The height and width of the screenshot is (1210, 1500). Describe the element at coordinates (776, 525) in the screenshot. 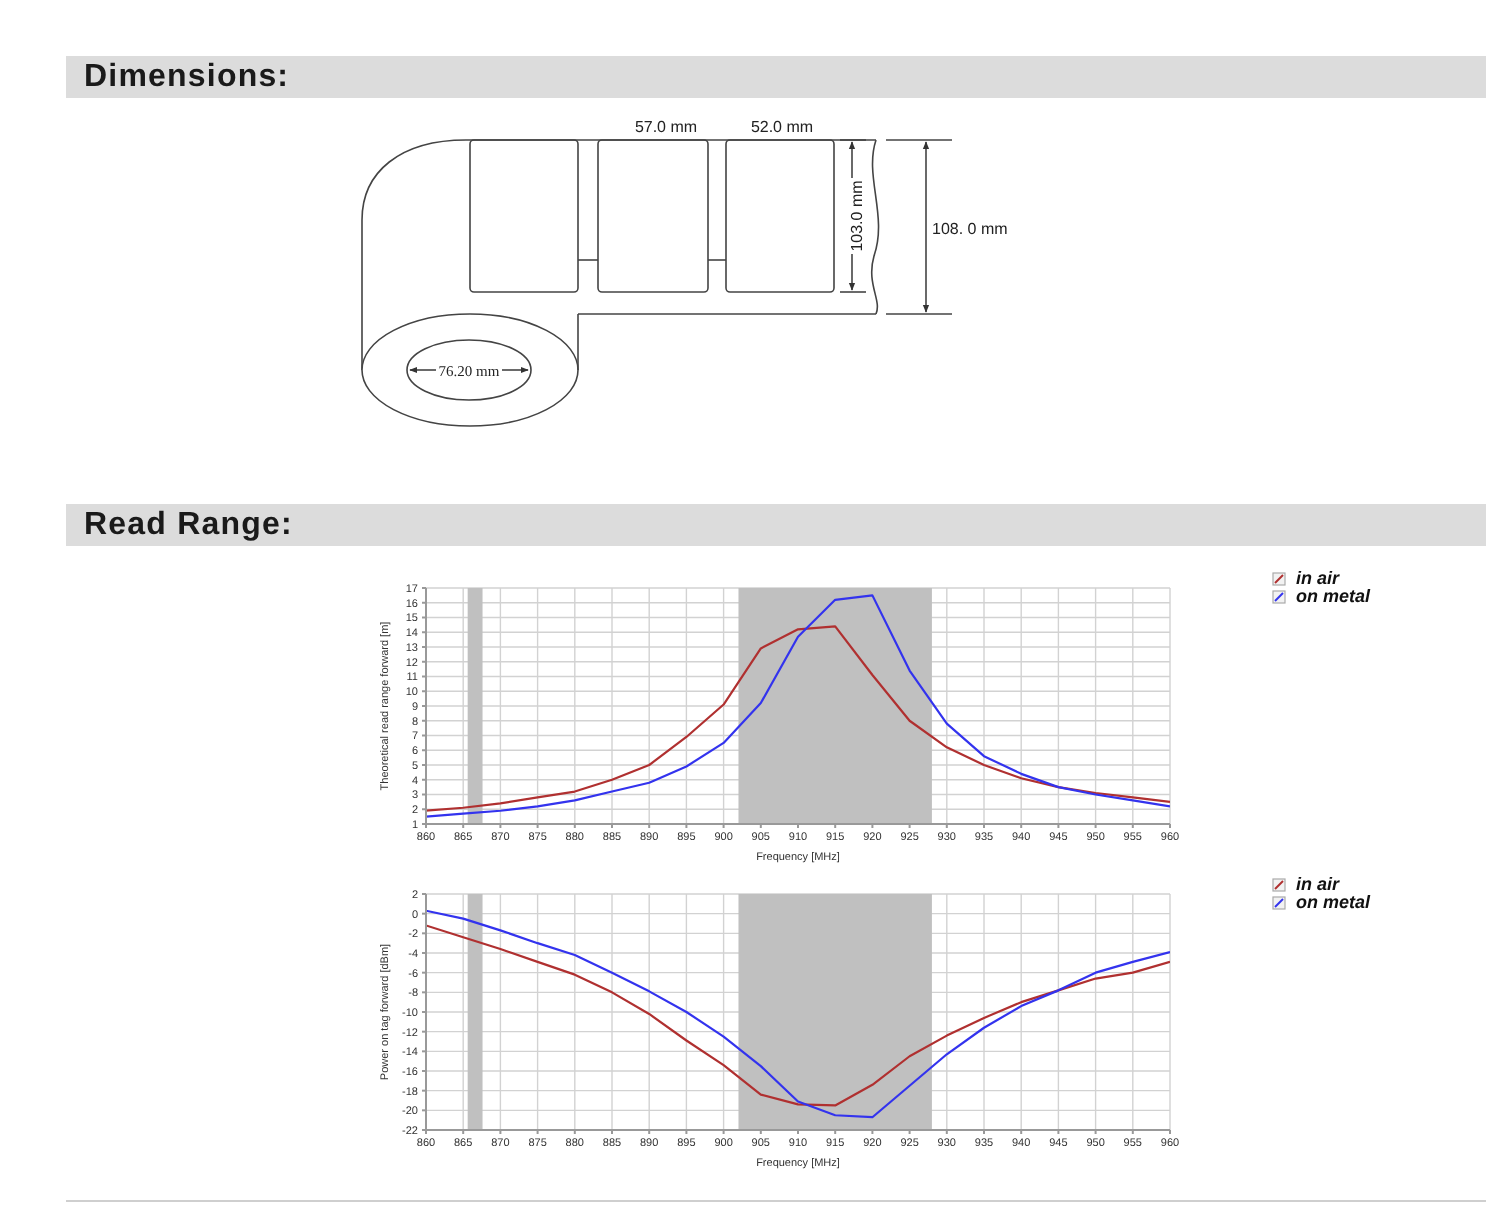

I see `section-header-bar: Read Range:` at that location.